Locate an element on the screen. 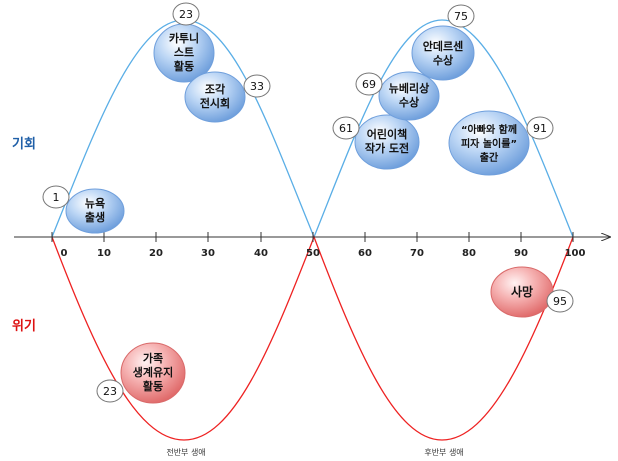 The width and height of the screenshot is (618, 461). axis-ticks: 0 10 20 30 40 50 60 70 80 90 100 is located at coordinates (318, 245).